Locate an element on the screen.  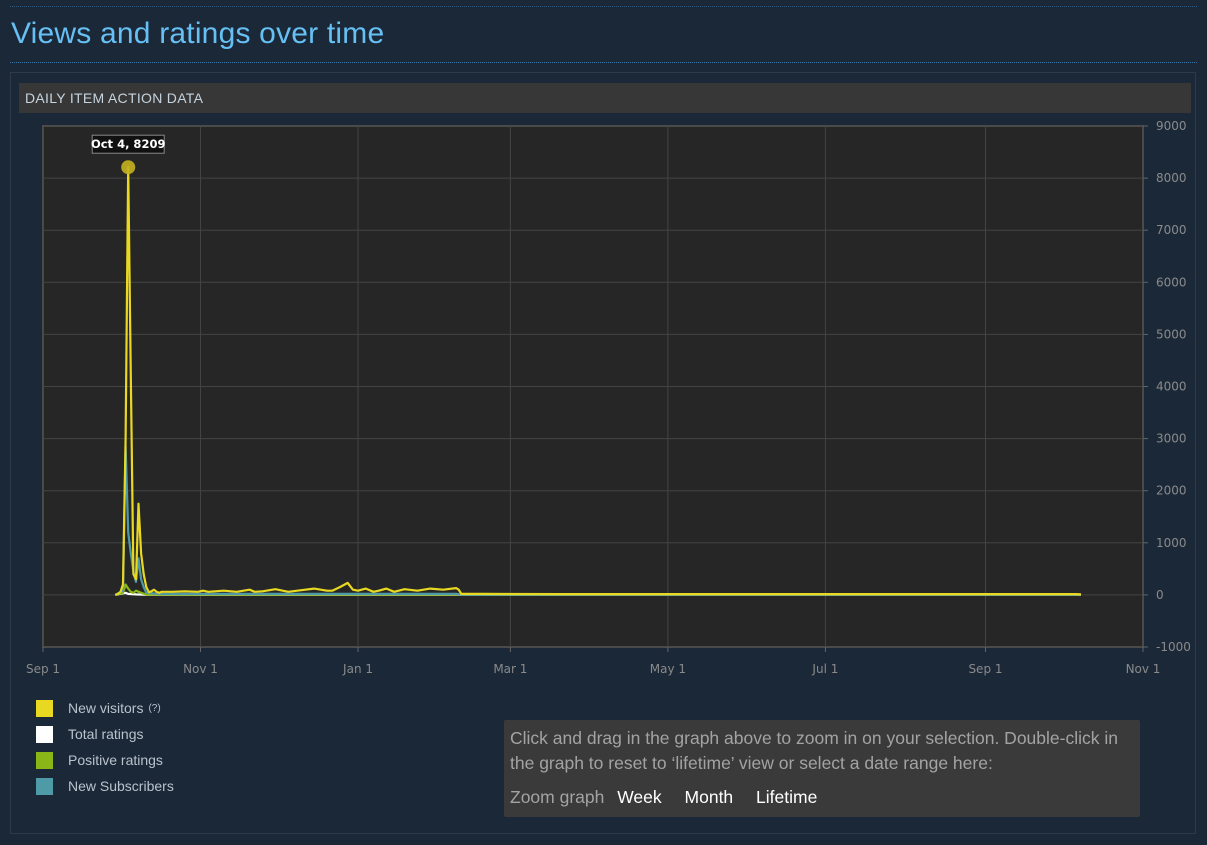
help-icon: (?) is located at coordinates (154, 708).